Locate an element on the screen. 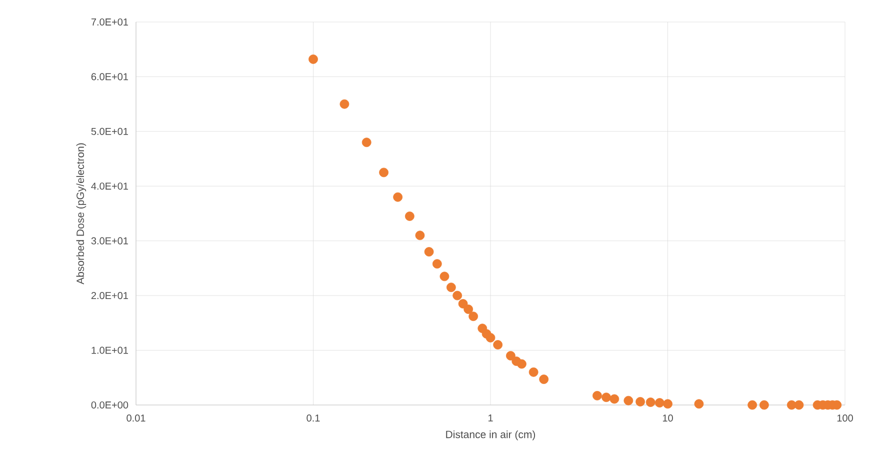 This screenshot has width=878, height=476. y-tick-label: 2.0E+01 is located at coordinates (109, 296).